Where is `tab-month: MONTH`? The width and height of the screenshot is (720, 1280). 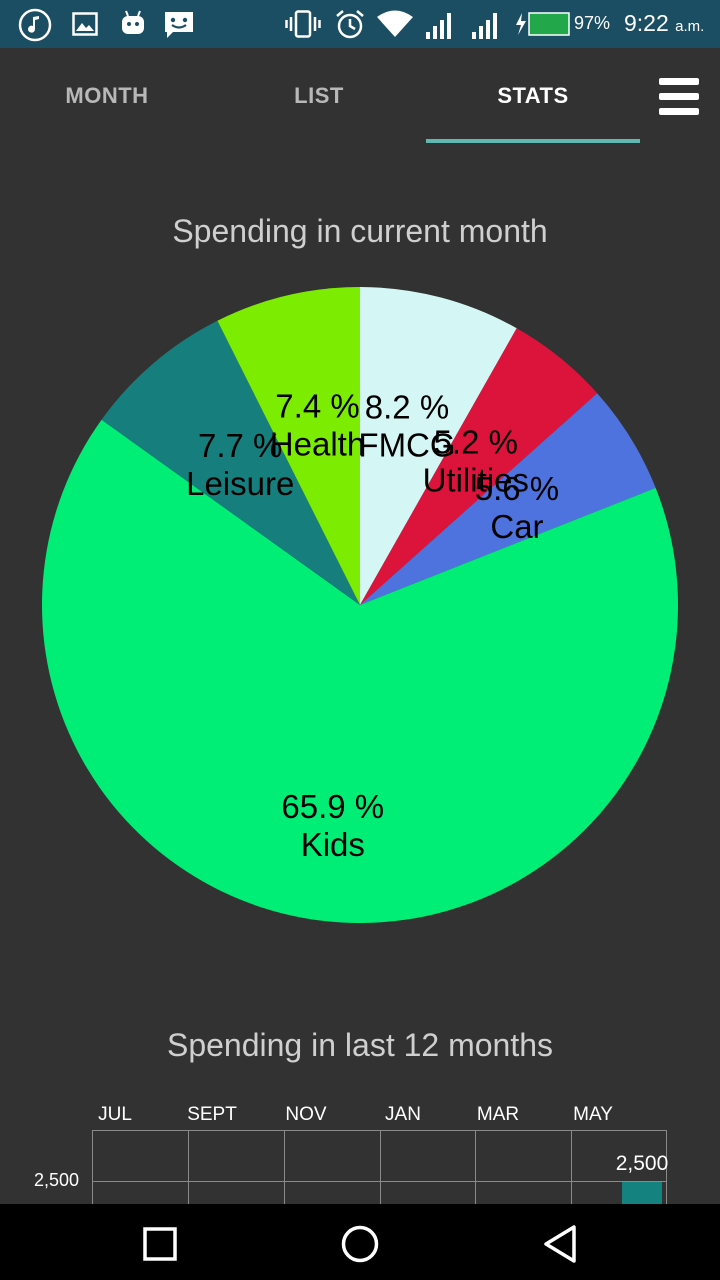
tab-month: MONTH is located at coordinates (107, 95).